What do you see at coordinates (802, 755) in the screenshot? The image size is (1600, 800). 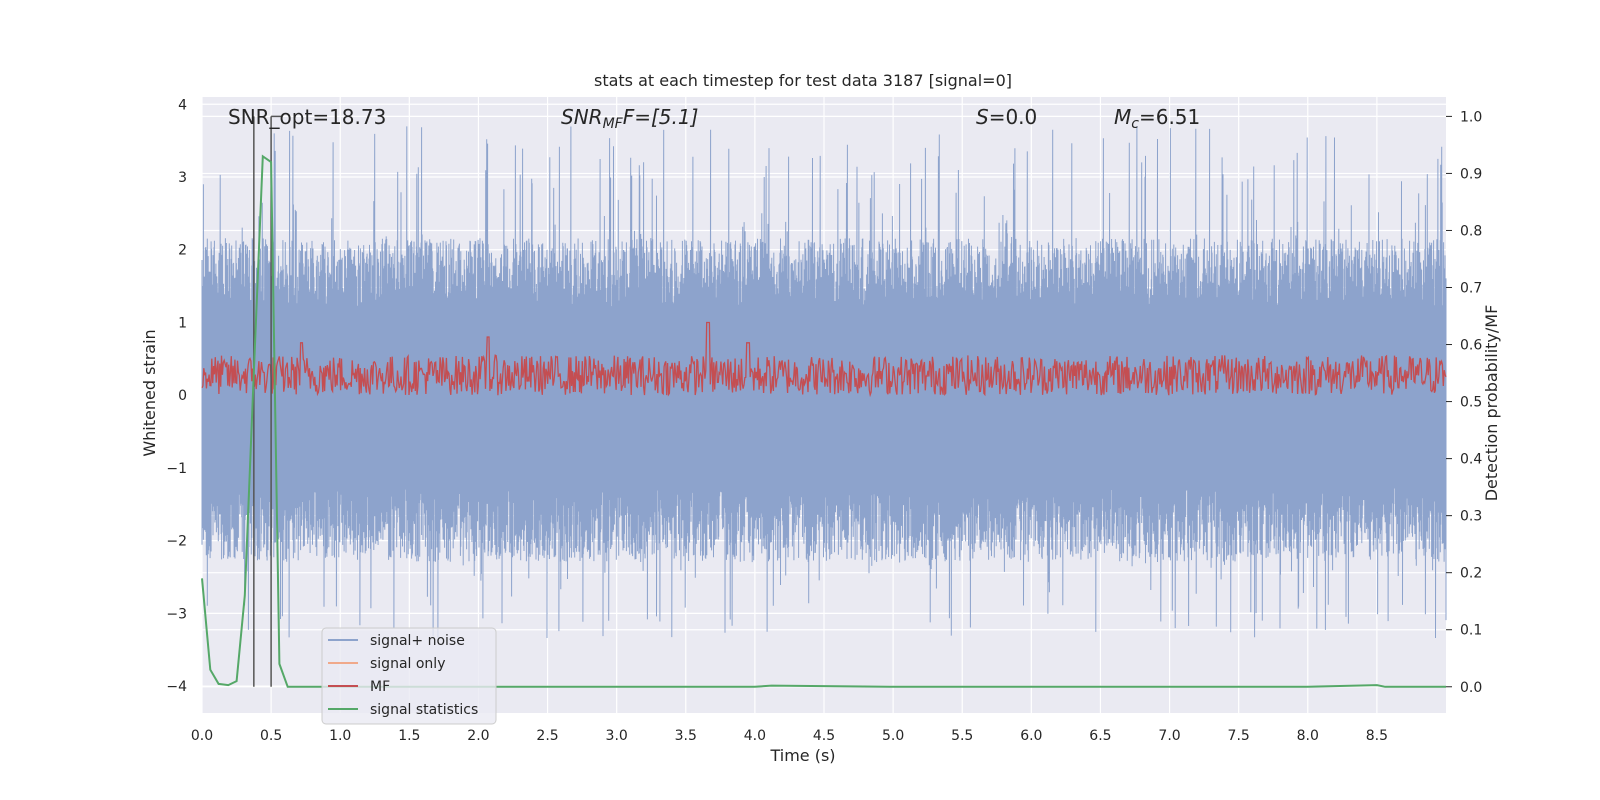 I see `x-axis-label: Time (s)` at bounding box center [802, 755].